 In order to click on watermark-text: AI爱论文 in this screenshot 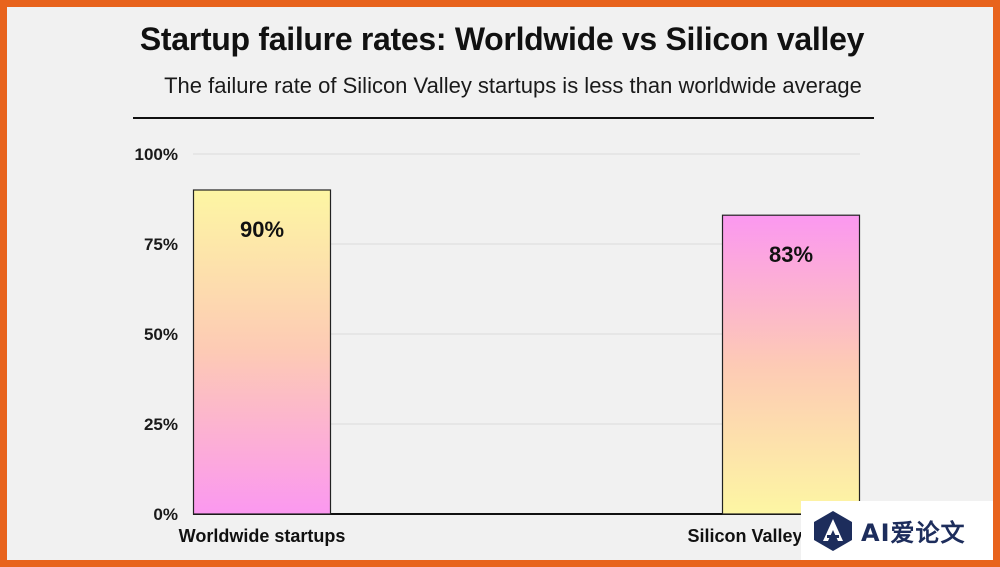, I will do `click(913, 533)`.